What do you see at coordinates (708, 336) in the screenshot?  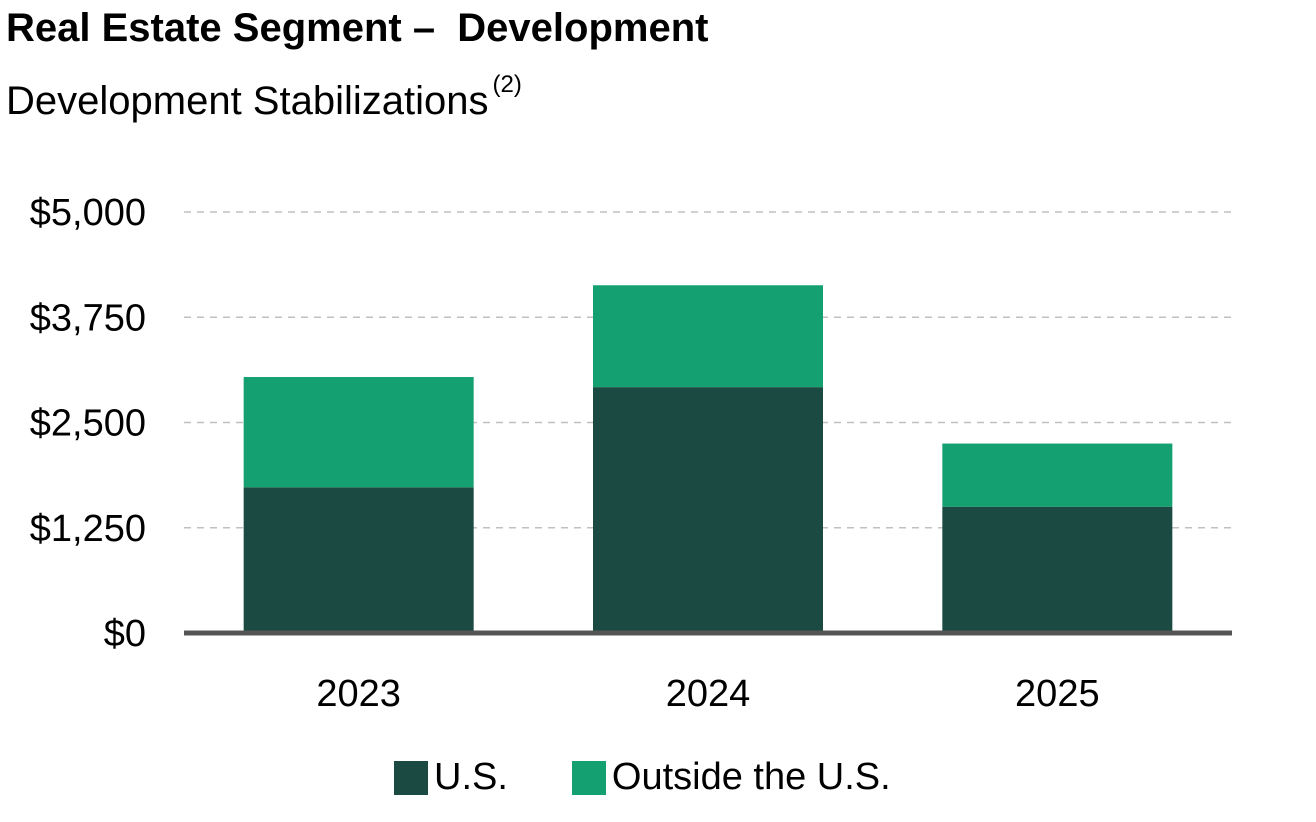 I see `bar-outside-2024` at bounding box center [708, 336].